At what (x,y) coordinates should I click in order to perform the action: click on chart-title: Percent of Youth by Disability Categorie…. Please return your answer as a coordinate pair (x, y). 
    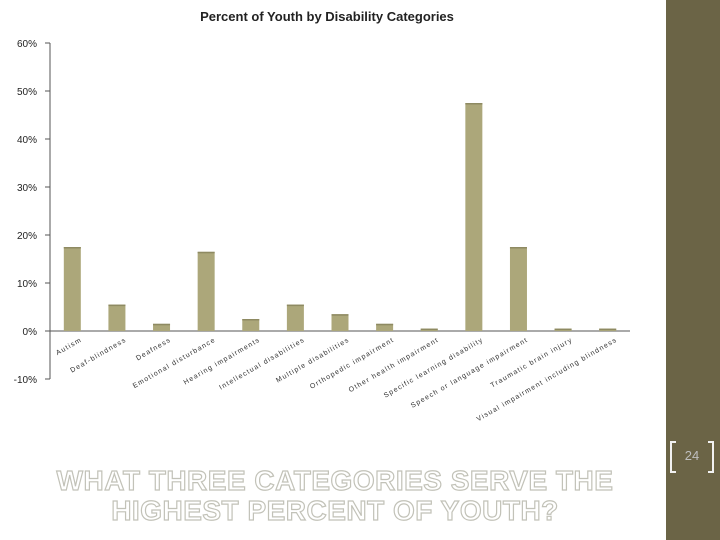
    Looking at the image, I should click on (327, 16).